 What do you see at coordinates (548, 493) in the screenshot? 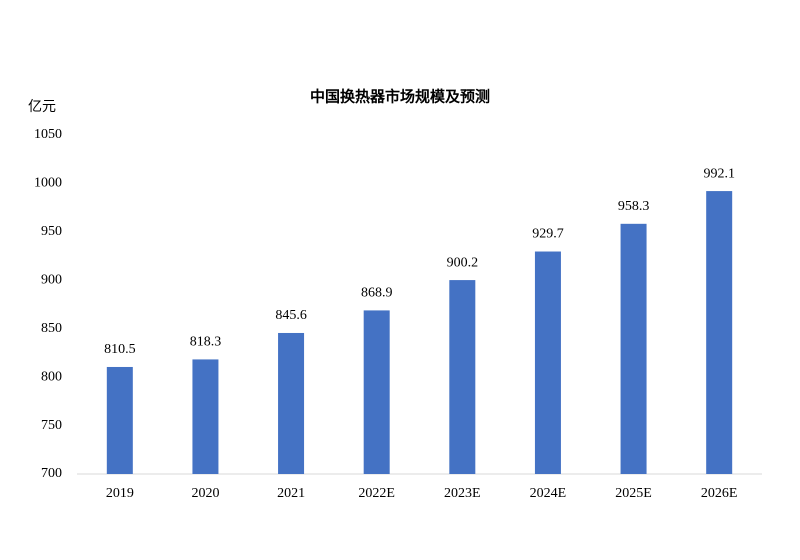
I see `x-tick-label: 2024E` at bounding box center [548, 493].